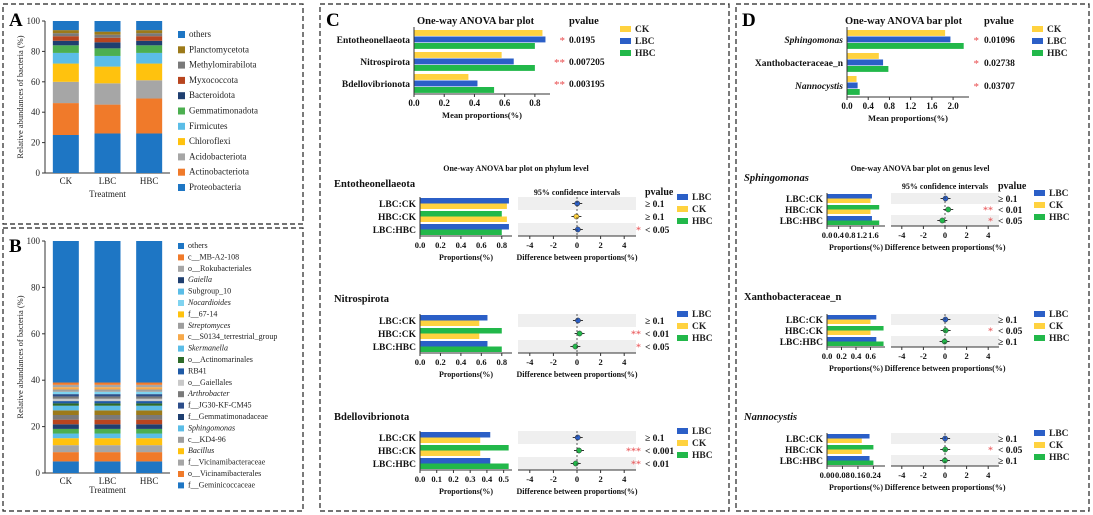 The height and width of the screenshot is (515, 1093). Describe the element at coordinates (36, 287) in the screenshot. I see `y-tick-label: 80` at that location.